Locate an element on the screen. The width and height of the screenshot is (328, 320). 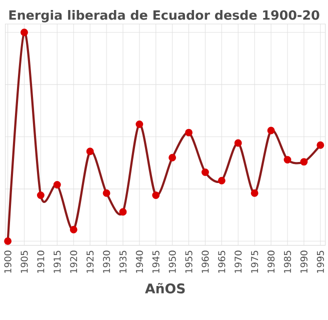
x-tick-label: 1965 is located at coordinates (222, 261).